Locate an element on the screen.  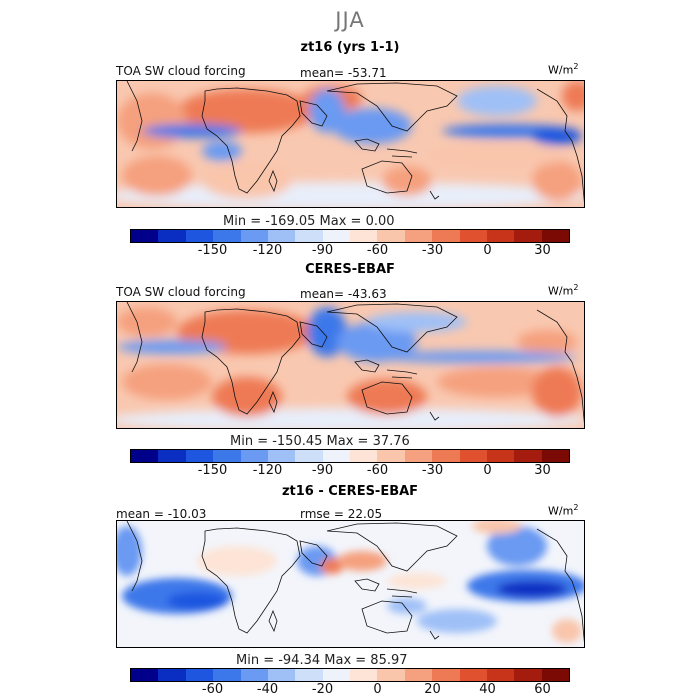
colorbar-tick-label: 60 is located at coordinates (542, 689).